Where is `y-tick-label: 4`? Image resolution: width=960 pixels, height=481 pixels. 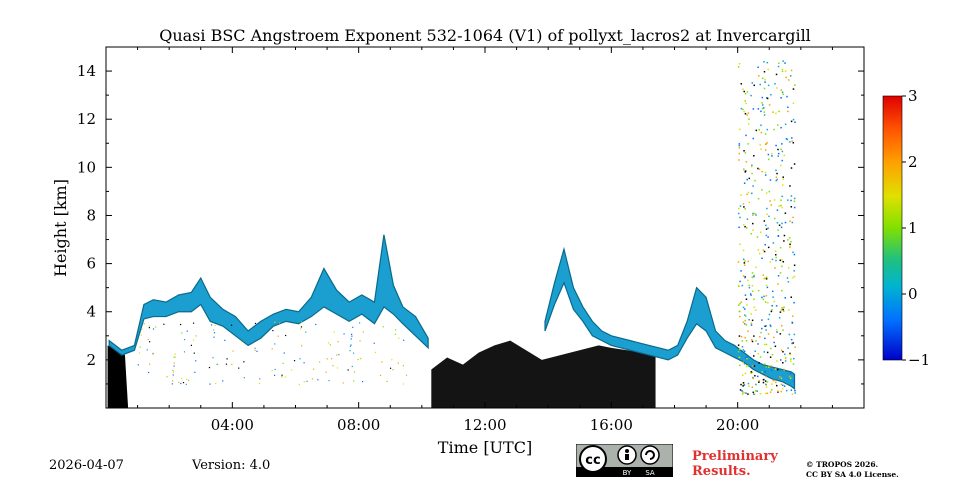 y-tick-label: 4 is located at coordinates (91, 312).